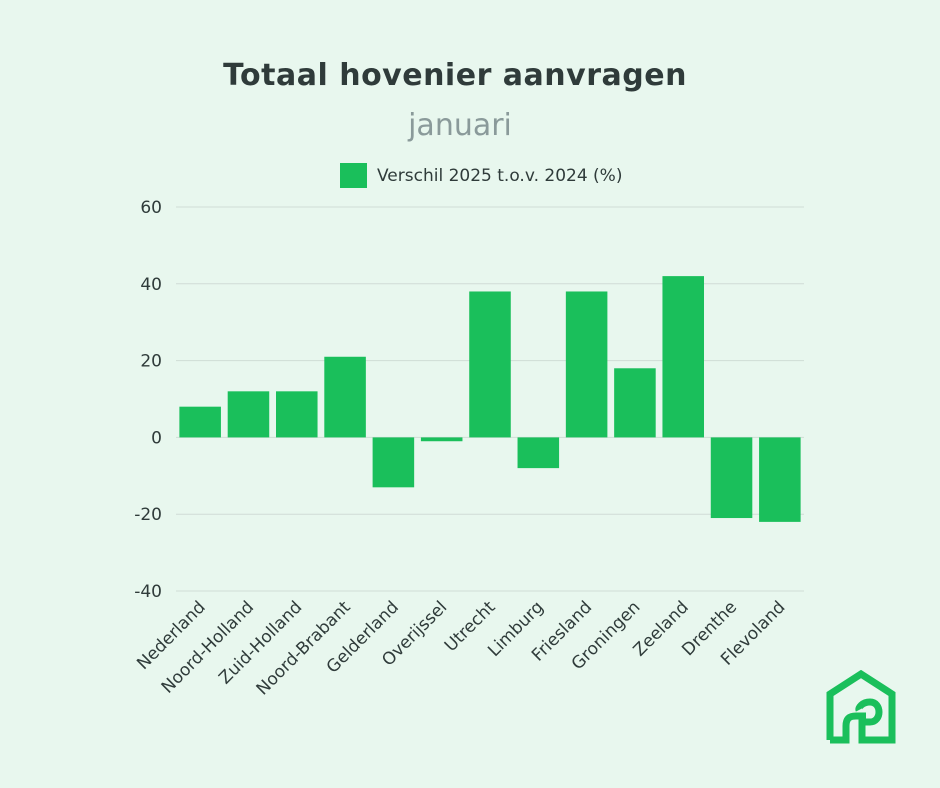 This screenshot has width=940, height=788. I want to click on legend-swatch, so click(353, 175).